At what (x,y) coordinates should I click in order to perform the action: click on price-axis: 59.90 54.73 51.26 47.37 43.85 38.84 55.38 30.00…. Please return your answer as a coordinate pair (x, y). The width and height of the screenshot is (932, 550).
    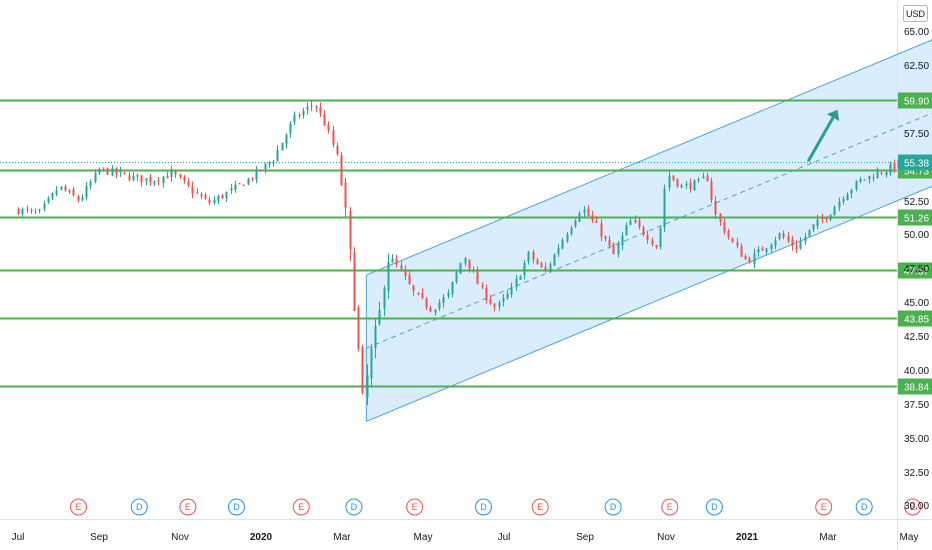
    Looking at the image, I should click on (915, 269).